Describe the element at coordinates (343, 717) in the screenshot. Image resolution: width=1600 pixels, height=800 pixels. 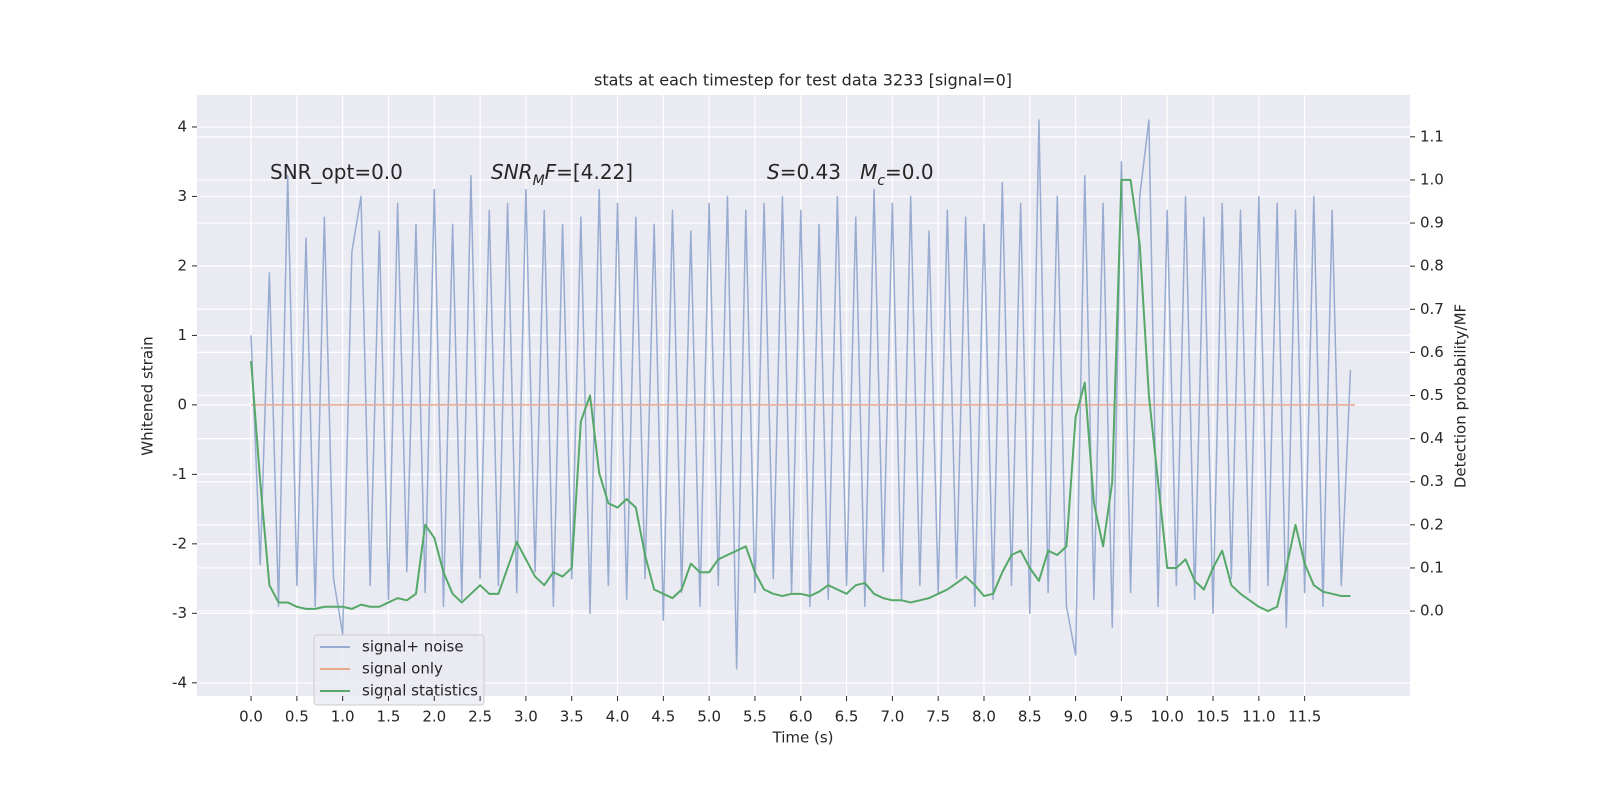
I see `x-tick-label: 1.0` at that location.